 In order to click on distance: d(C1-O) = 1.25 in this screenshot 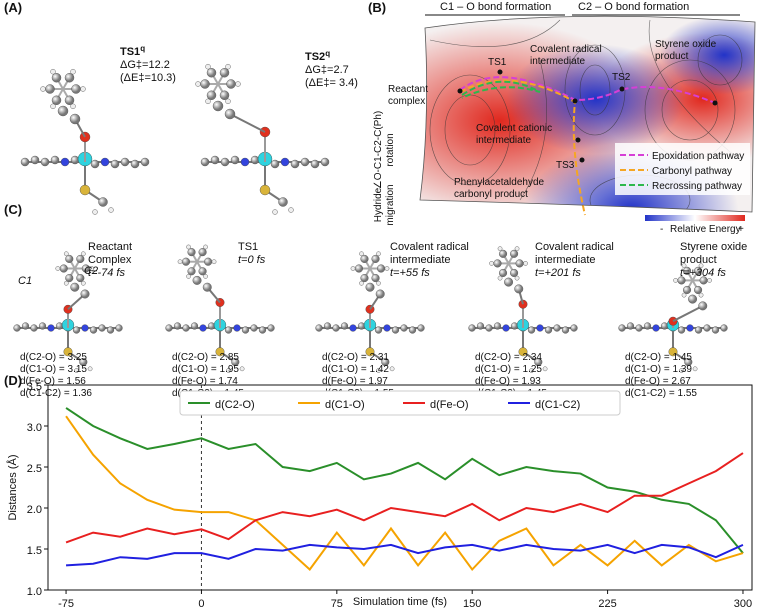, I will do `click(508, 369)`.